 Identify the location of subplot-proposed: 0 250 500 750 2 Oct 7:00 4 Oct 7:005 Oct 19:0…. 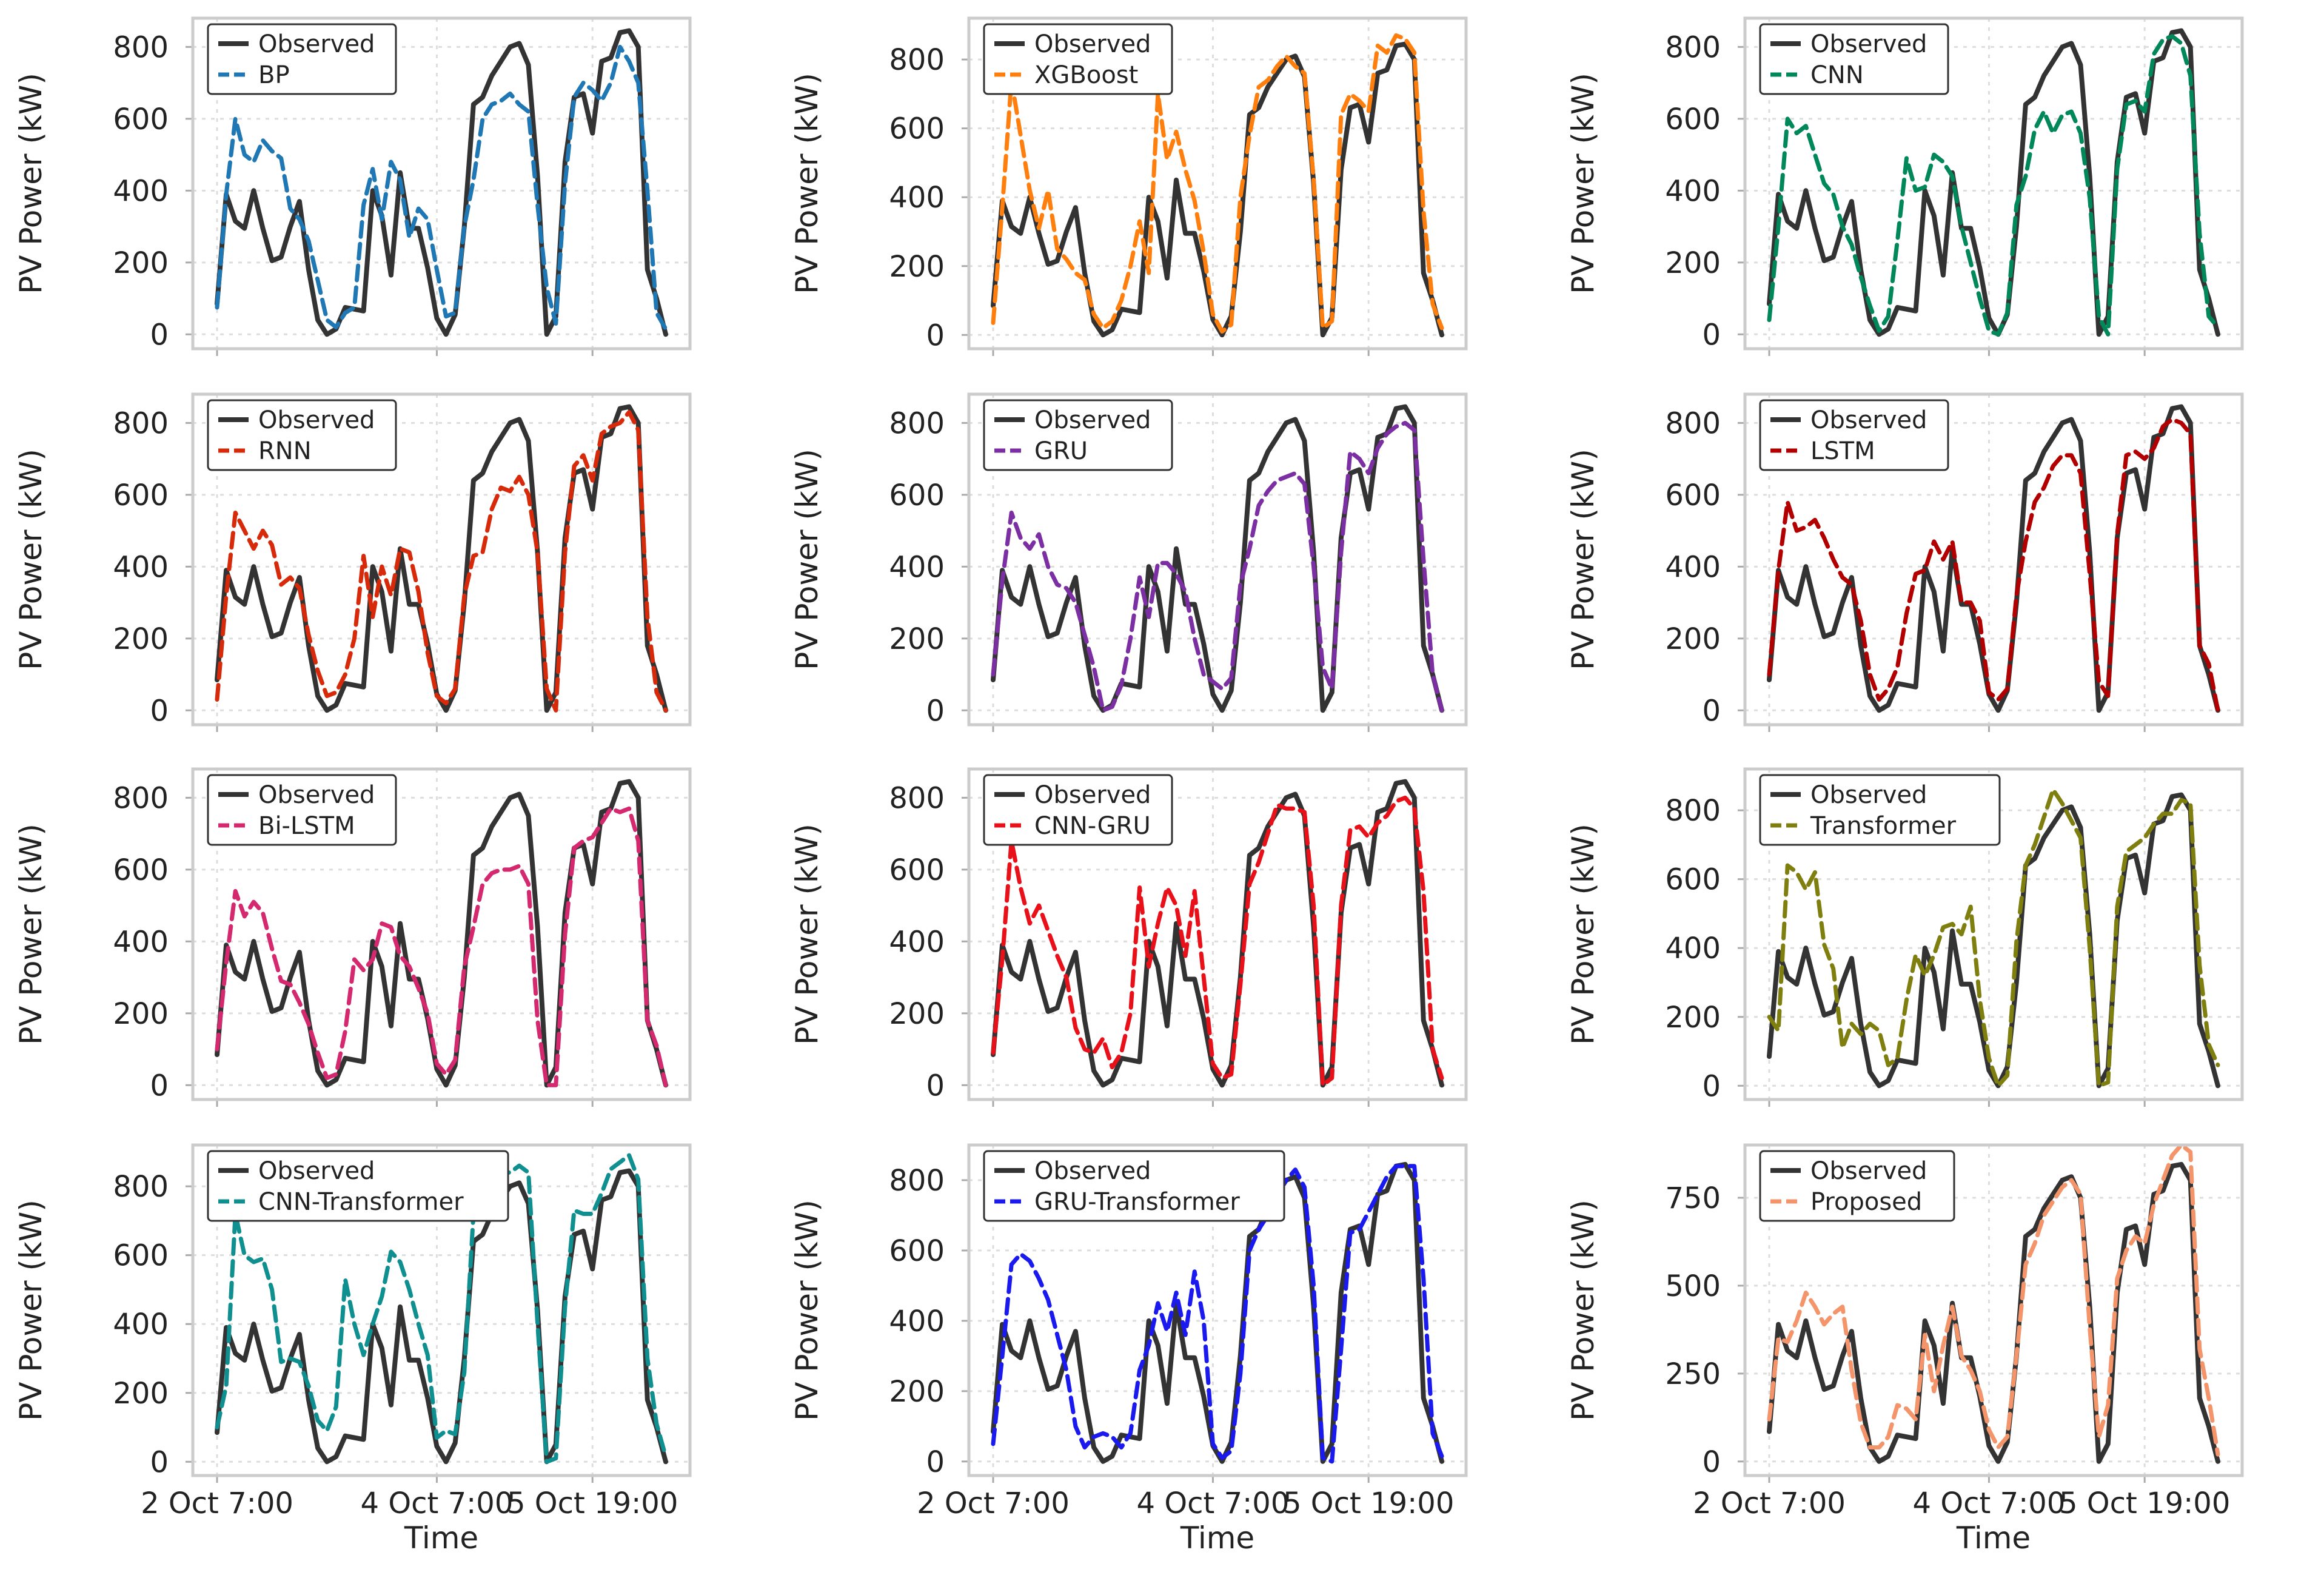
(1905, 1349).